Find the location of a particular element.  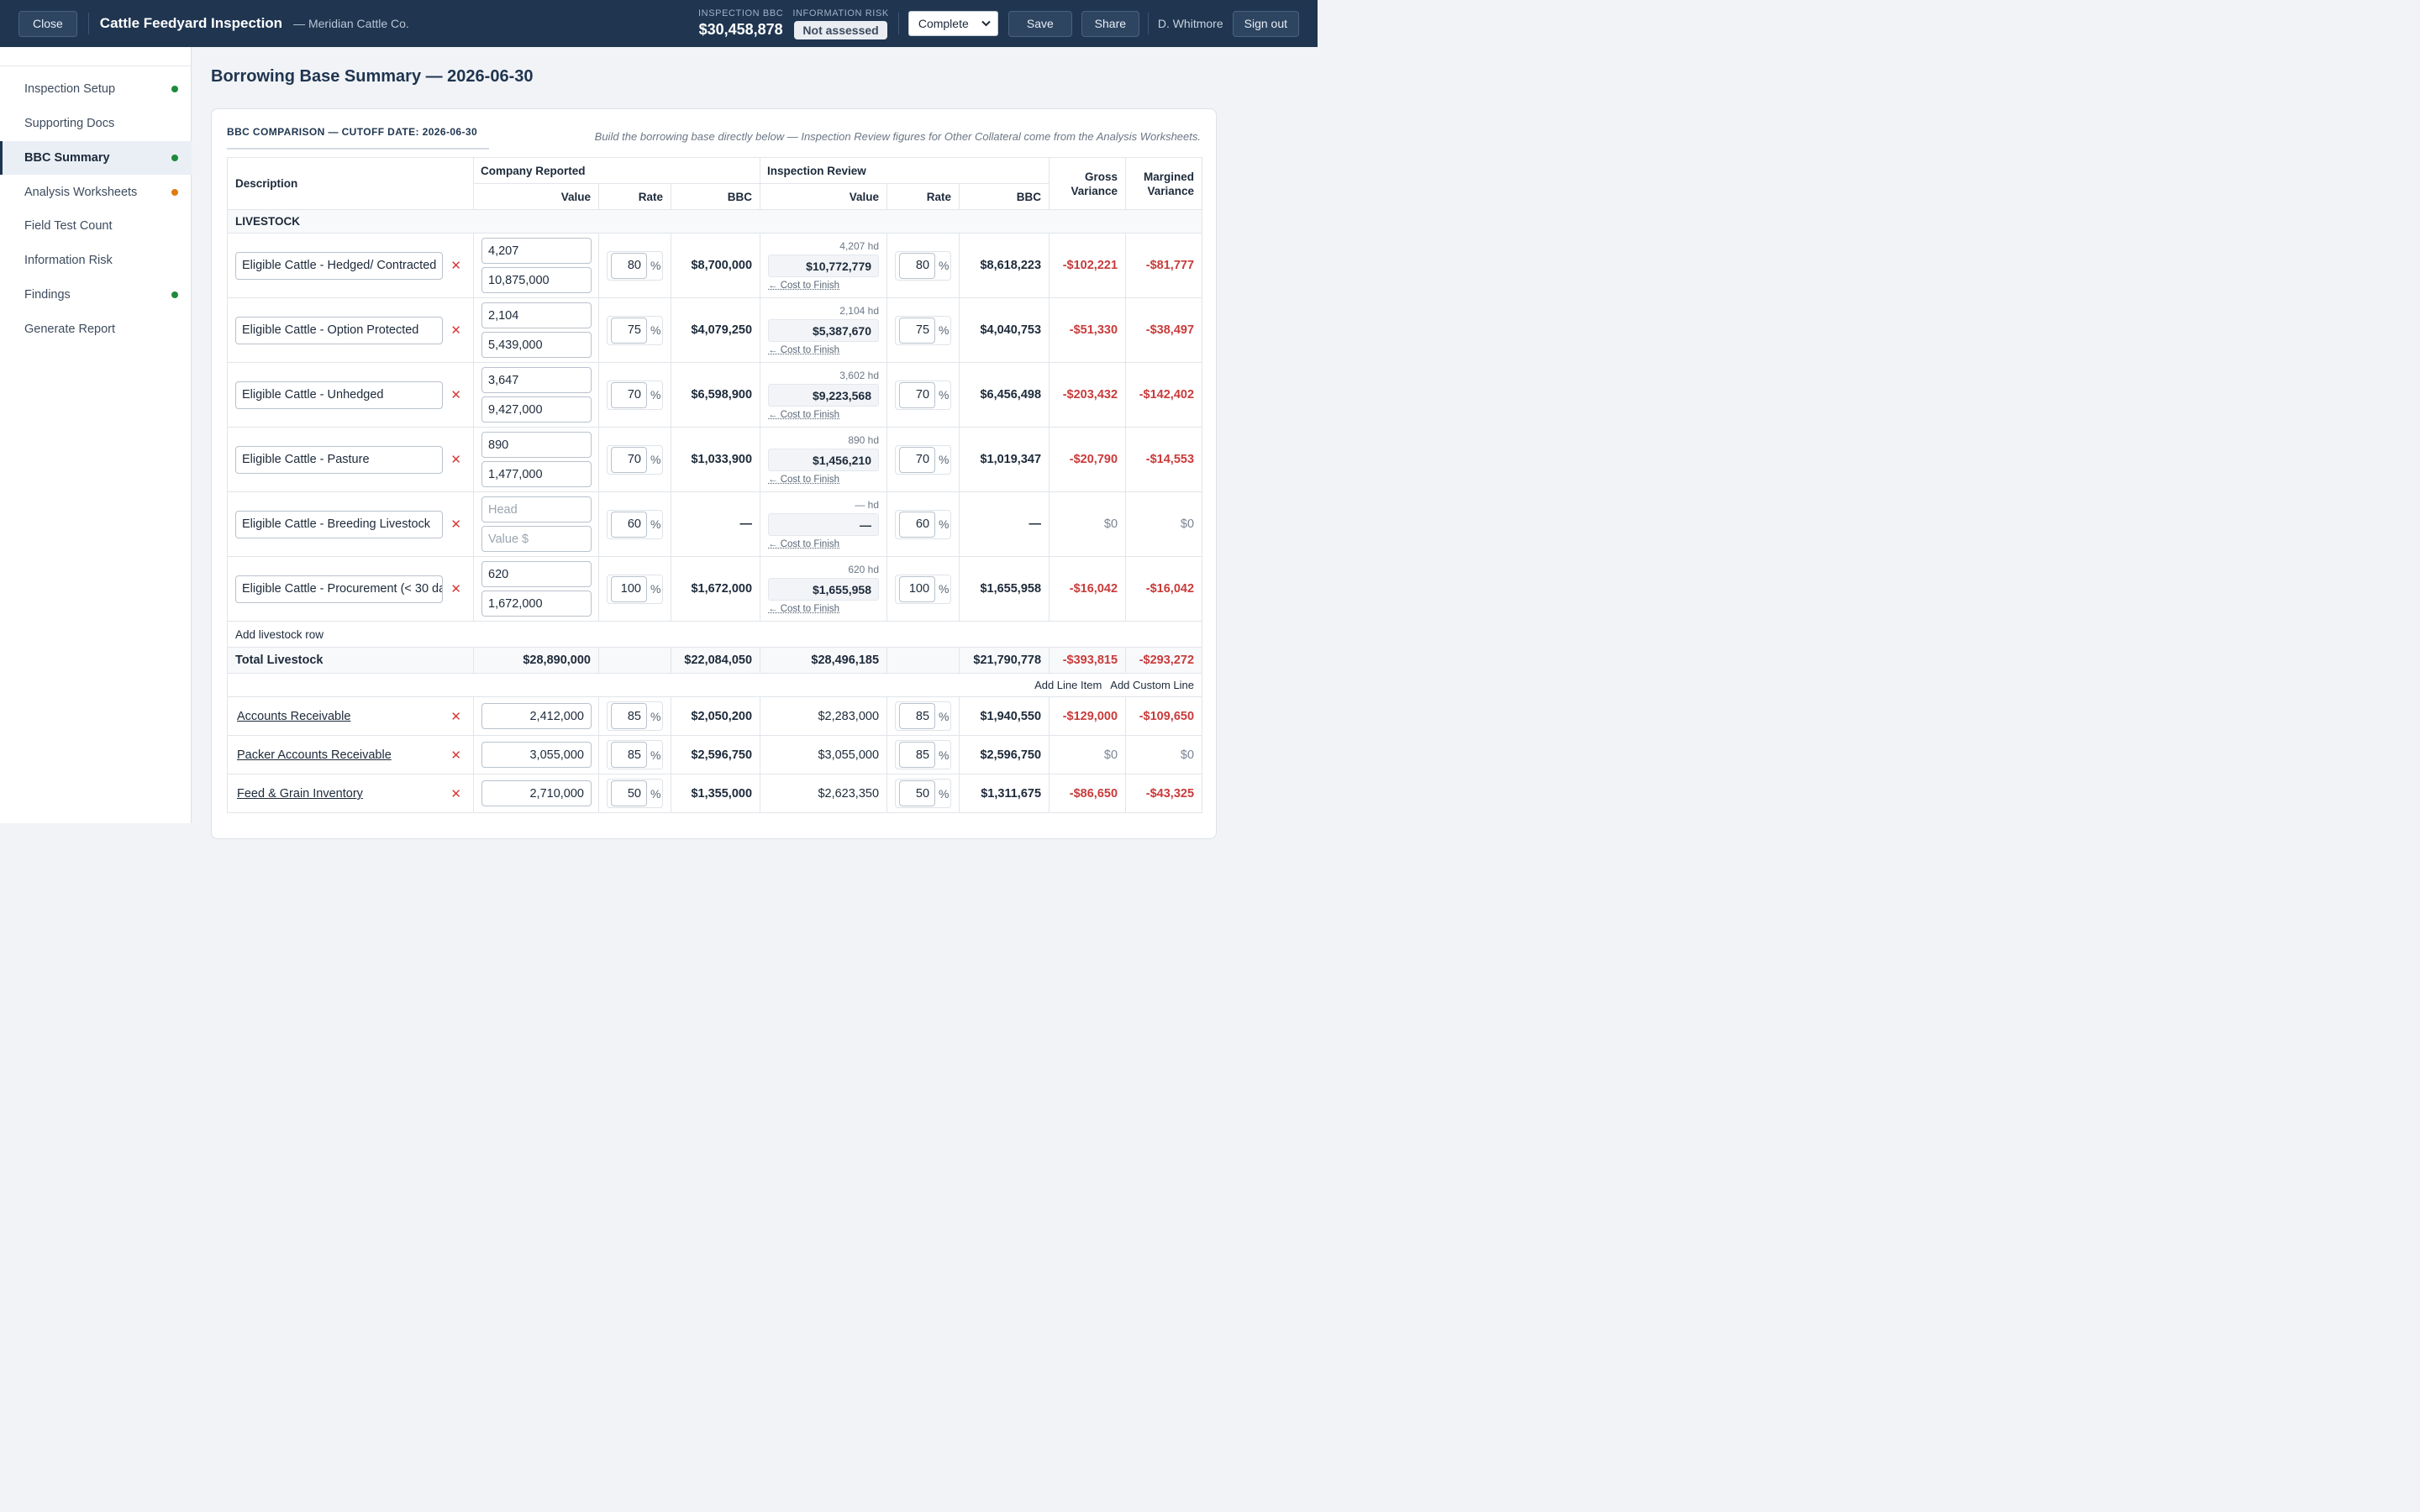

collateral-link: Feed & Grain Inventory is located at coordinates (300, 794).